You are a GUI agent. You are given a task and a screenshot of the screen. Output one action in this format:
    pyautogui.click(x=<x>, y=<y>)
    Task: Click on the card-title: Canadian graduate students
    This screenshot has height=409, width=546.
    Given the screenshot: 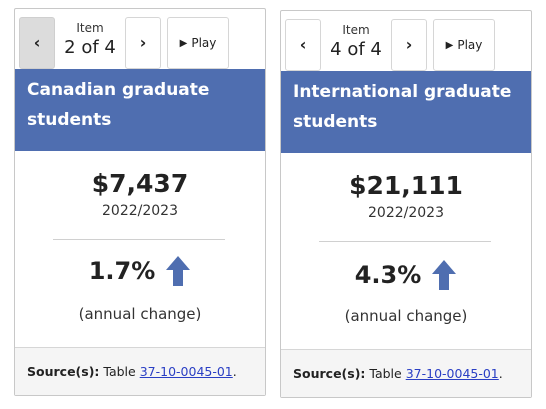 What is the action you would take?
    pyautogui.click(x=140, y=110)
    